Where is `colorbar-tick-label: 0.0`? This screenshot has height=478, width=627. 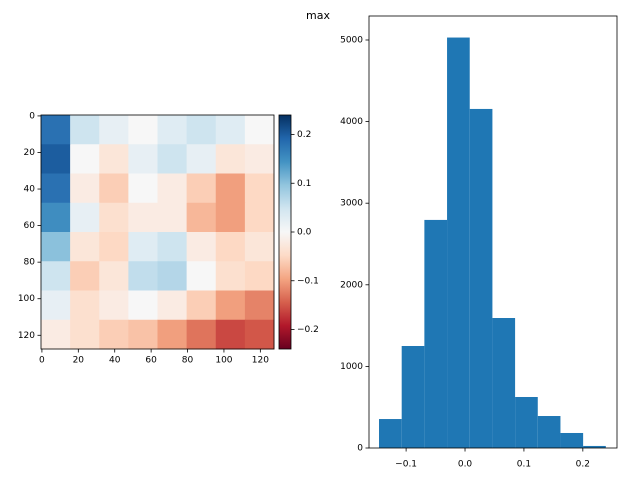 colorbar-tick-label: 0.0 is located at coordinates (304, 233).